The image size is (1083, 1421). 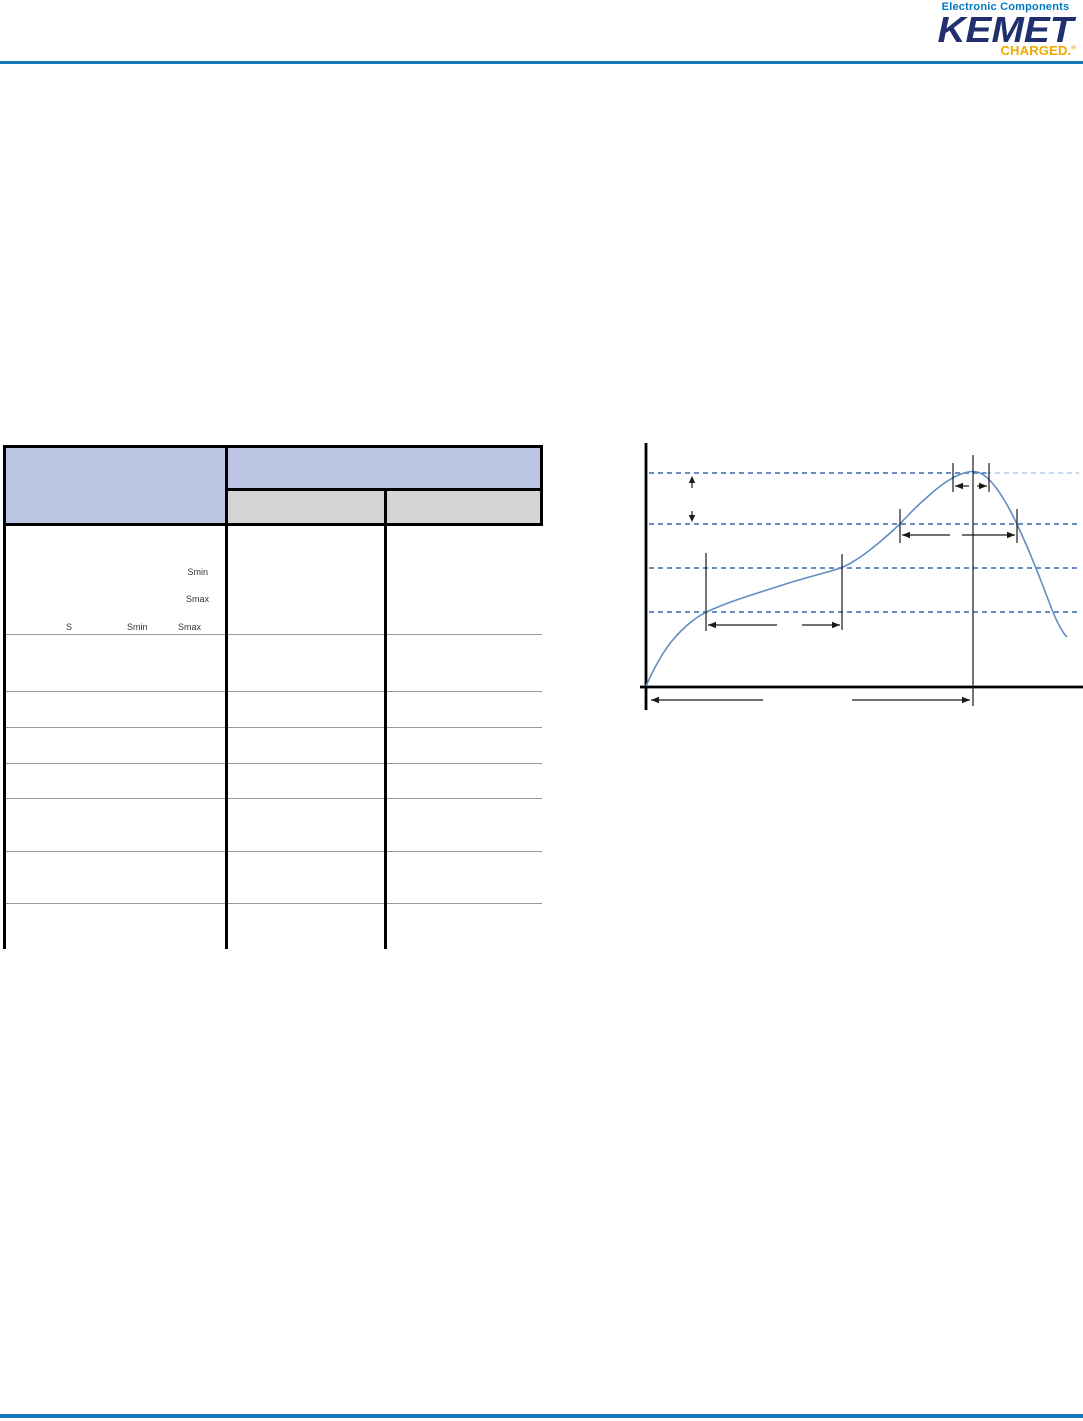 I want to click on header-rule, so click(x=541, y=62).